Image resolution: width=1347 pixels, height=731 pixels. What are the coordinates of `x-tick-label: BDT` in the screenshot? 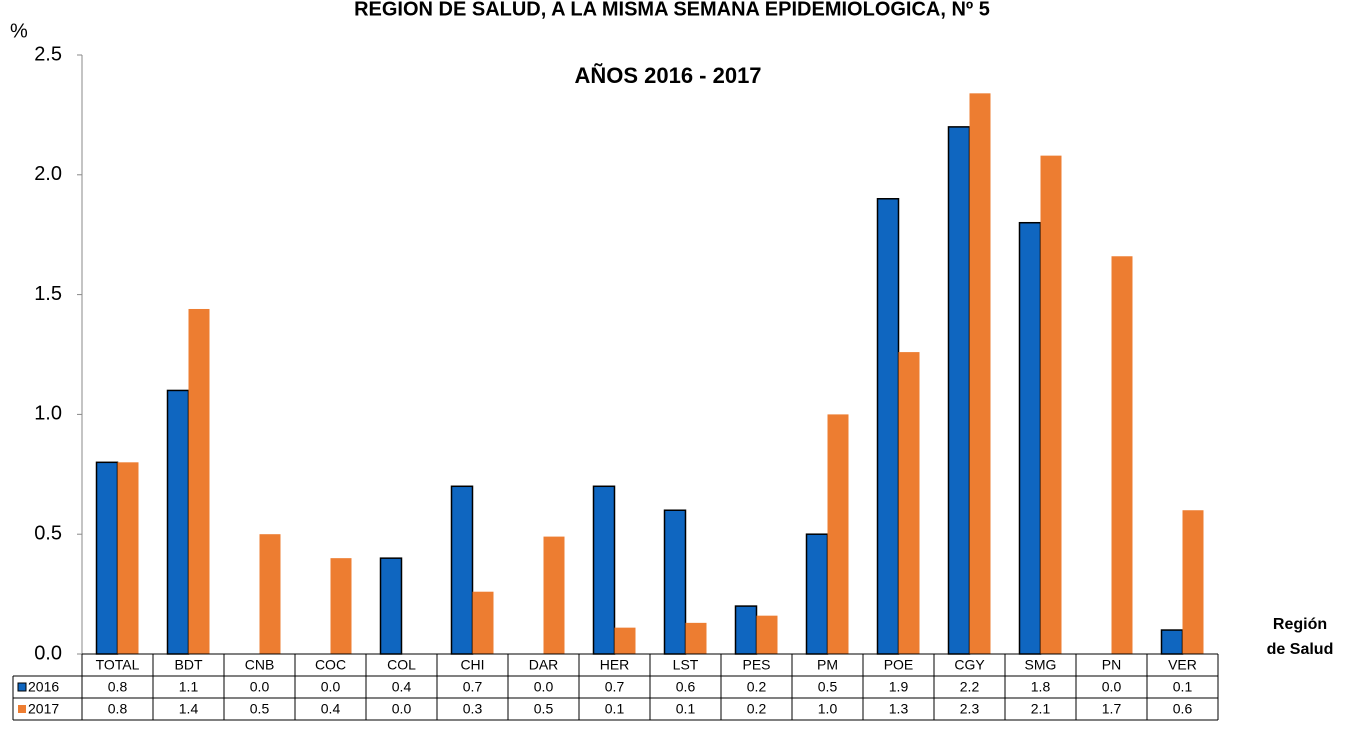 It's located at (189, 665).